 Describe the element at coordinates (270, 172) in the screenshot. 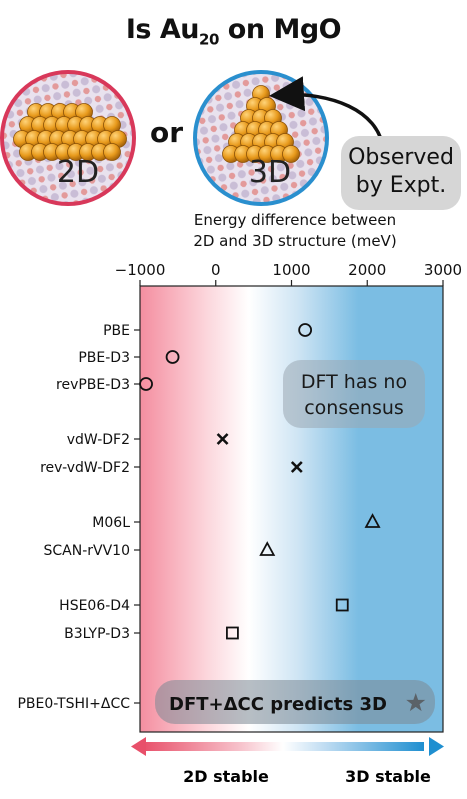

I see `label-3d: 3D` at that location.